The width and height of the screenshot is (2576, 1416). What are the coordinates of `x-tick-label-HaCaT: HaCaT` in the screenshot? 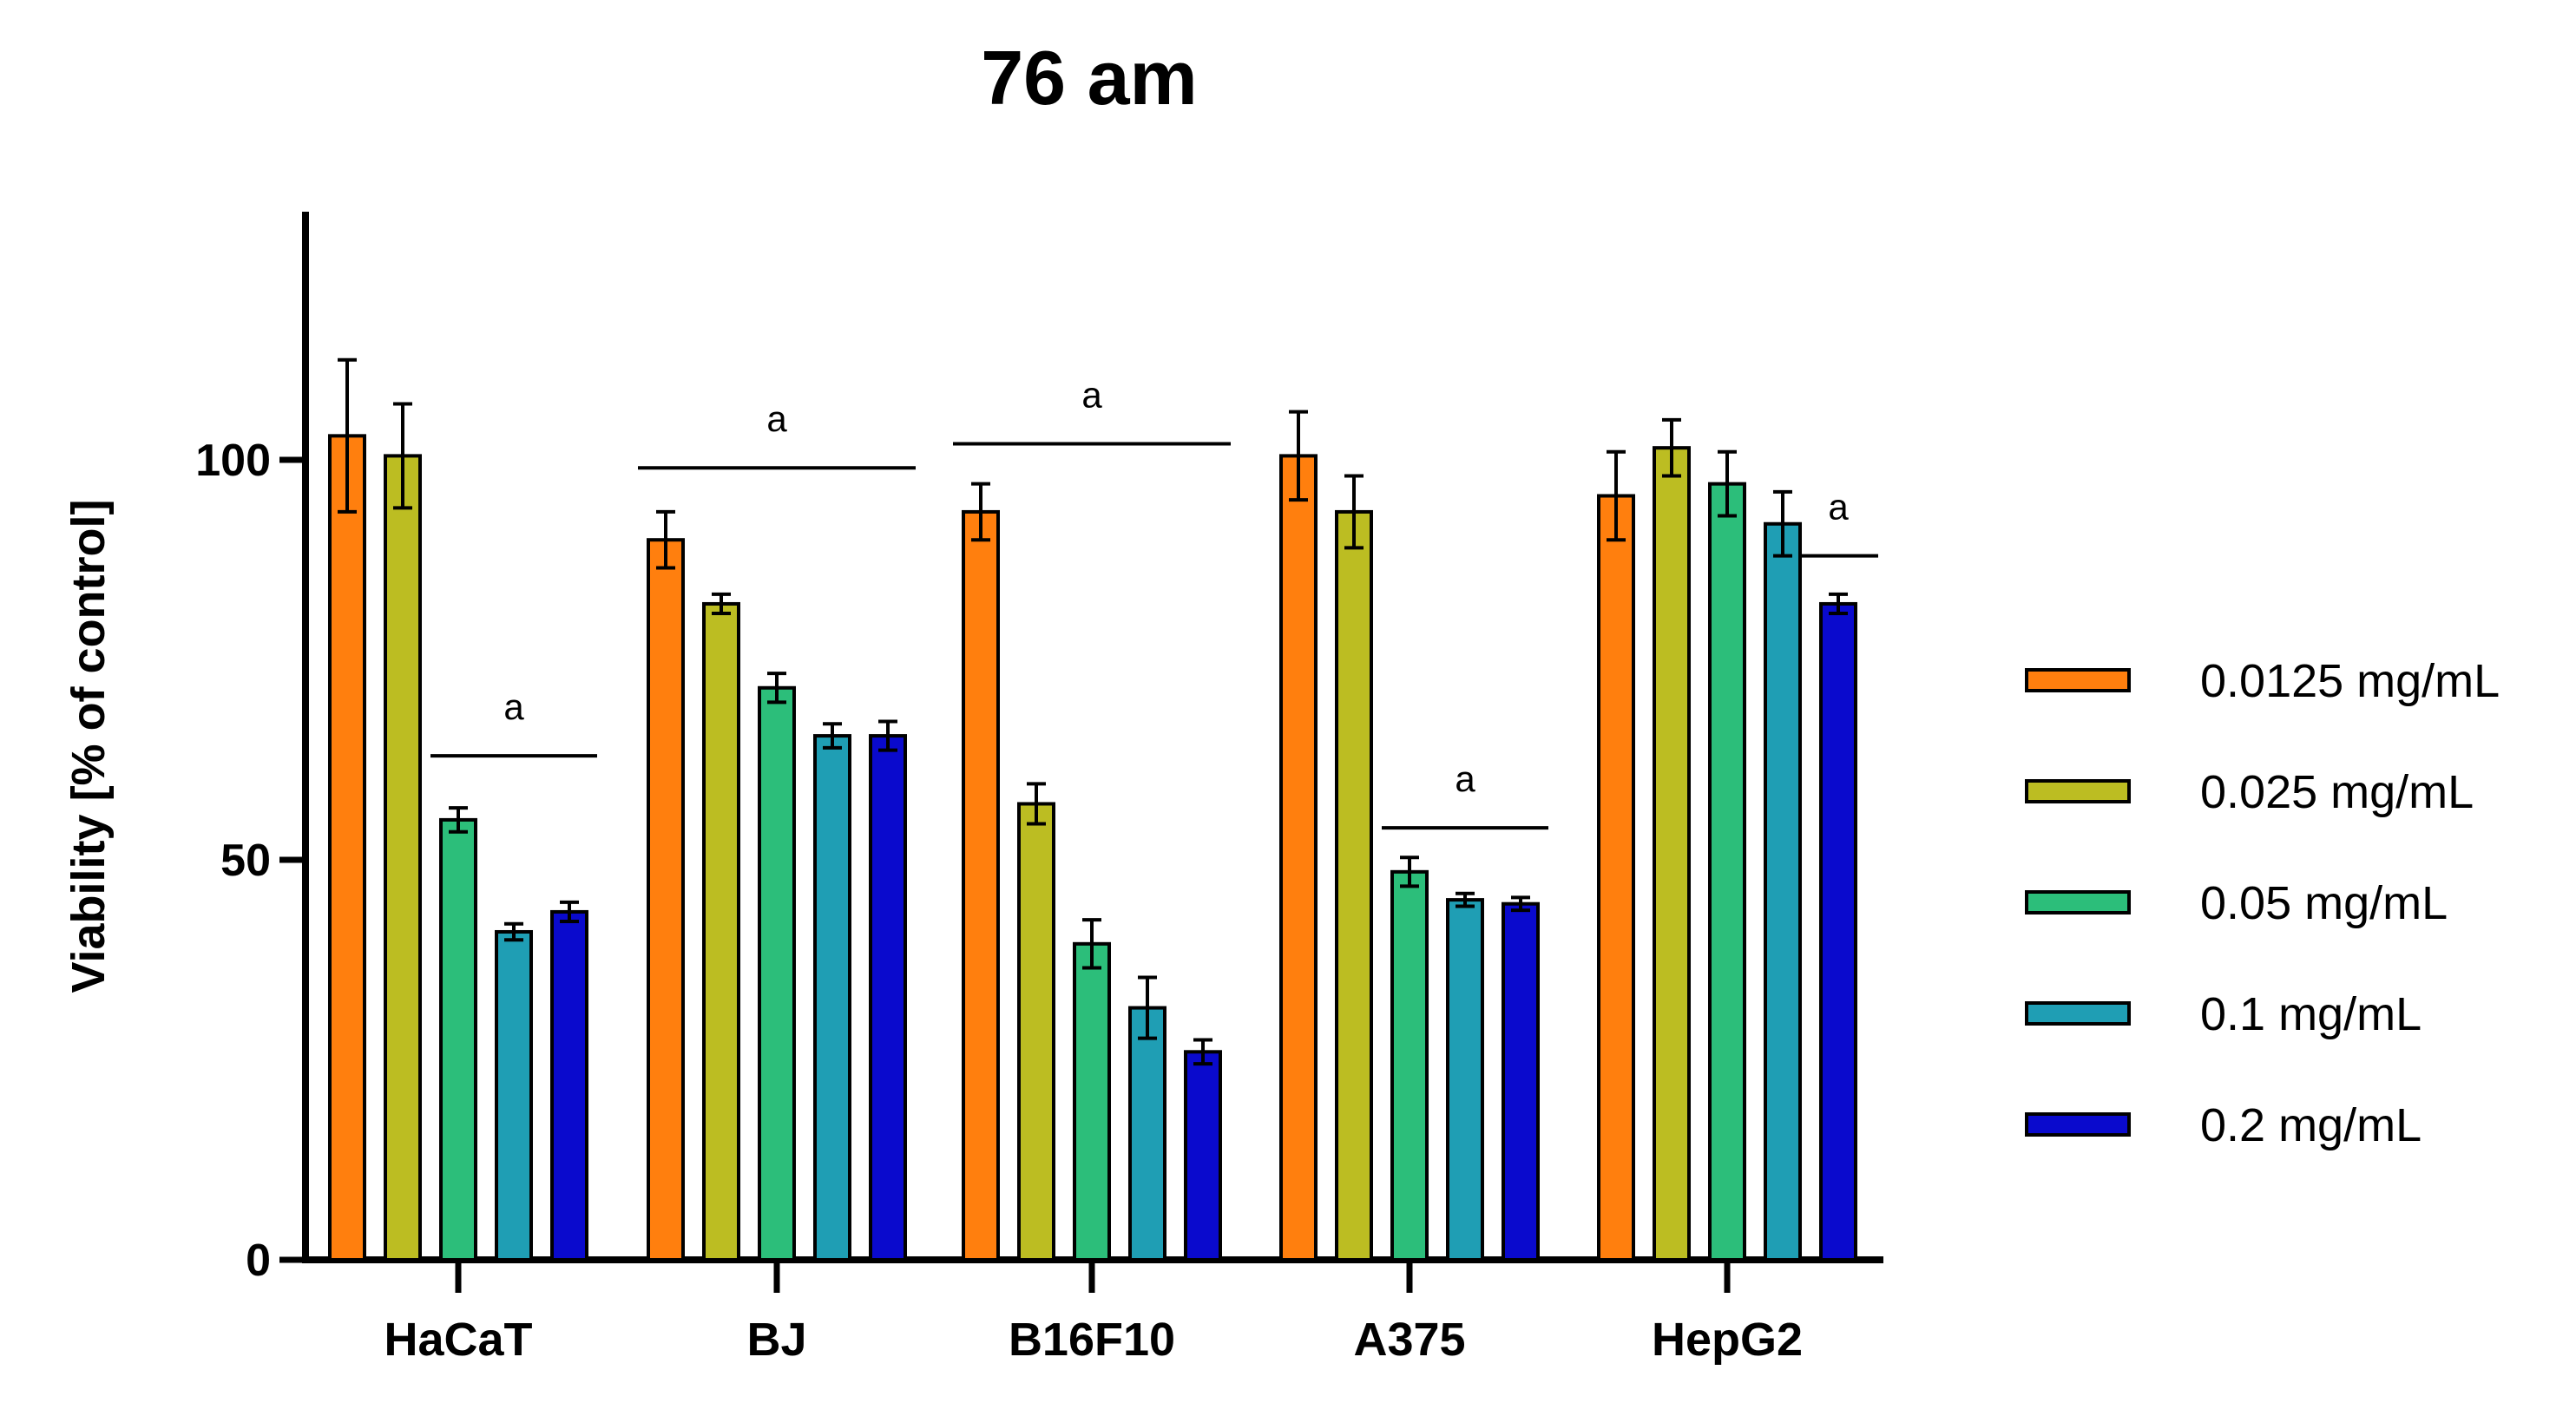 It's located at (458, 1340).